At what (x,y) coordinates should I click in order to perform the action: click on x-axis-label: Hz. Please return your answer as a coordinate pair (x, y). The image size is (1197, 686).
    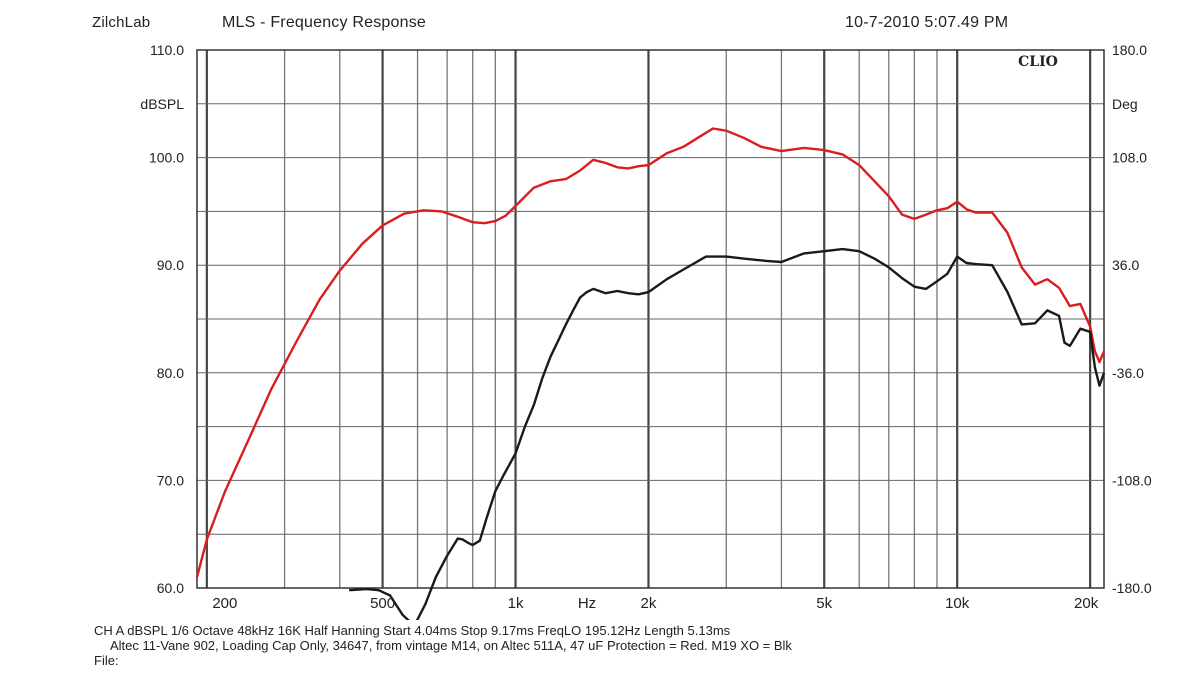
    Looking at the image, I should click on (587, 603).